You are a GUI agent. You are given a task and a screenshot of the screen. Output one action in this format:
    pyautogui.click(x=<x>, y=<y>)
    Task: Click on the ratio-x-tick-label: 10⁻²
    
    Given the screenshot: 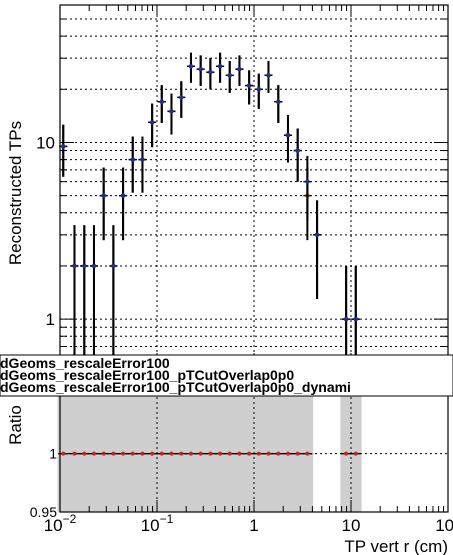 What is the action you would take?
    pyautogui.click(x=60, y=523)
    